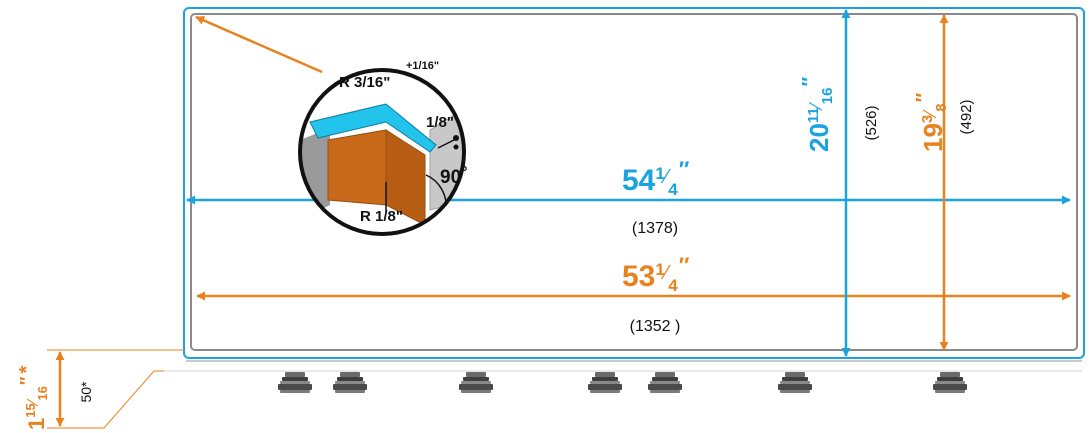 Image resolution: width=1091 pixels, height=433 pixels. Describe the element at coordinates (422, 66) in the screenshot. I see `detail-tolerance: +1/16"` at that location.